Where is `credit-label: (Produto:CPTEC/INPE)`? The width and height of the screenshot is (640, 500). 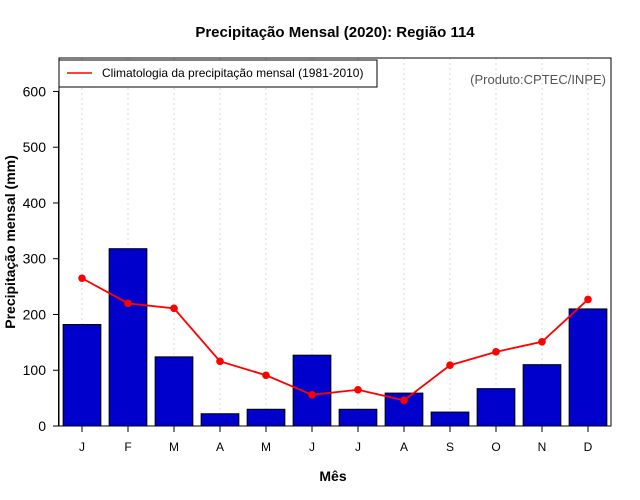
credit-label: (Produto:CPTEC/INPE) is located at coordinates (538, 79).